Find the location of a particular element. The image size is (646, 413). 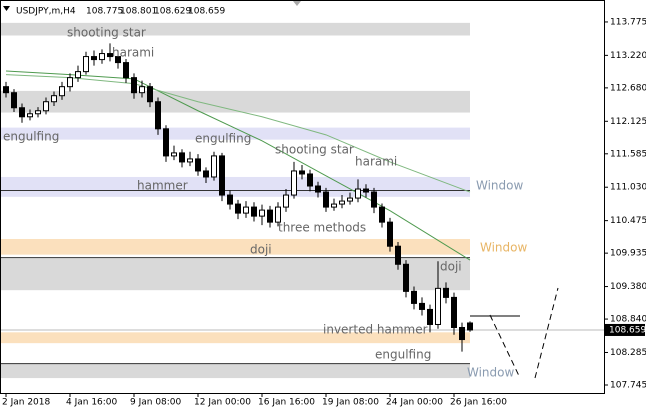

pattern-label: inverted hammer is located at coordinates (375, 330).